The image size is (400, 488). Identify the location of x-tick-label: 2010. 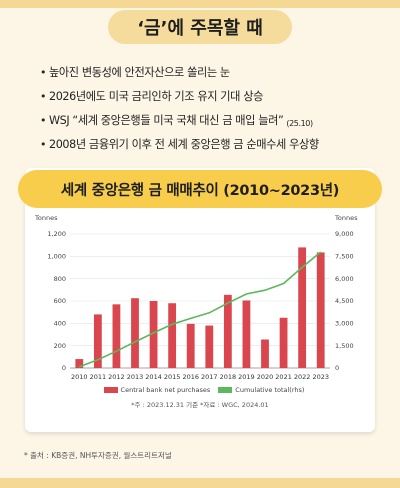
(79, 377).